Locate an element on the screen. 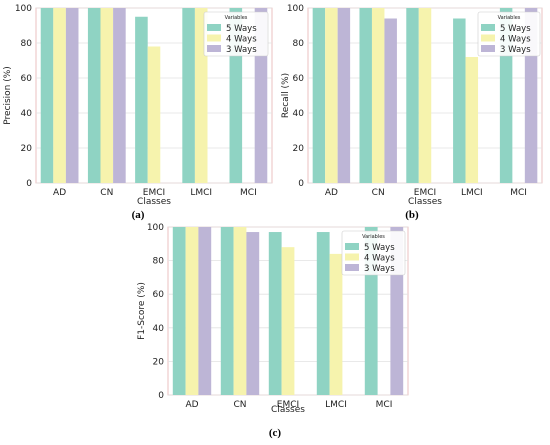  y-axis-label: F1-Score (%) is located at coordinates (142, 311).